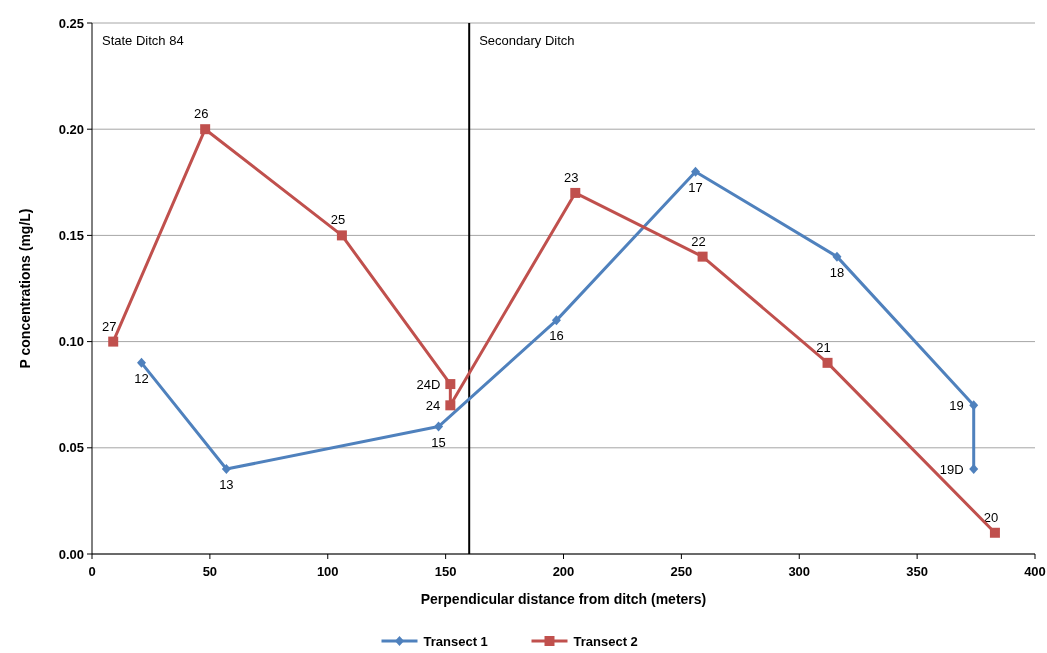 Image resolution: width=1047 pixels, height=653 pixels. Describe the element at coordinates (837, 272) in the screenshot. I see `annotation: 18` at that location.